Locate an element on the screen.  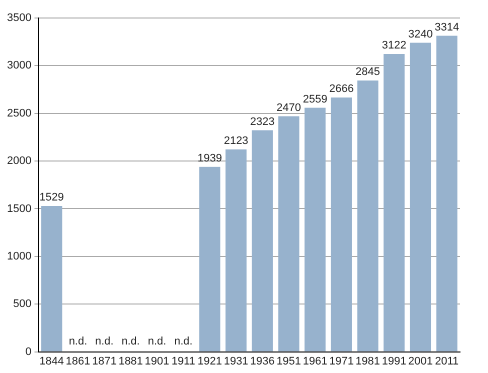
x-tick-label: 1881 is located at coordinates (130, 361).